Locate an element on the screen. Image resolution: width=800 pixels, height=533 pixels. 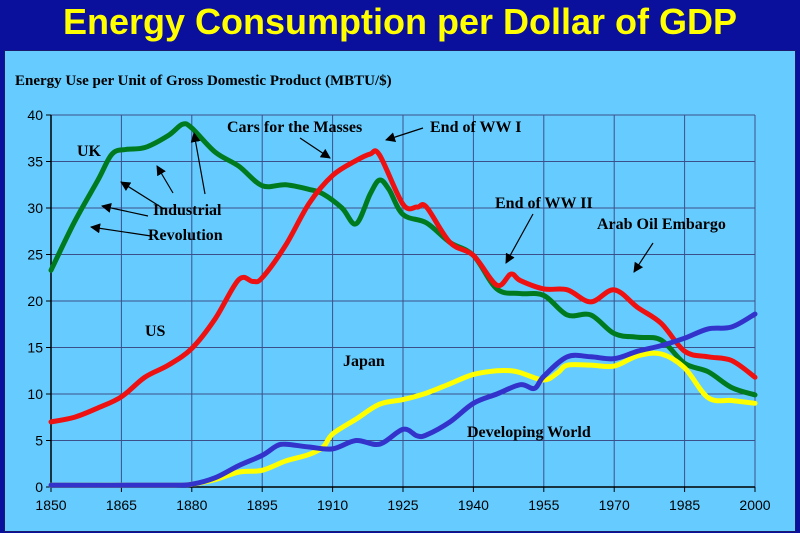
x-tick-label: 2000 is located at coordinates (754, 505).